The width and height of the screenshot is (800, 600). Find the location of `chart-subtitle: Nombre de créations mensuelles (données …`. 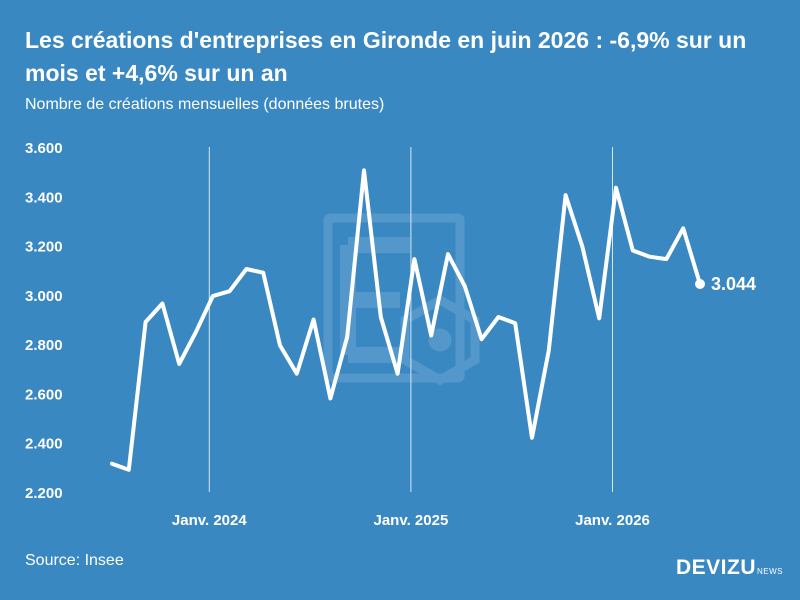

chart-subtitle: Nombre de créations mensuelles (données … is located at coordinates (205, 104).